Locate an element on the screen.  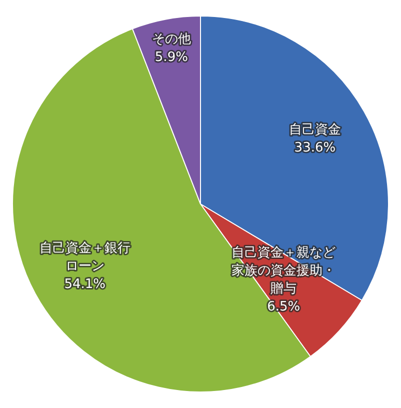
slice-label: 自己資金 is located at coordinates (314, 130).